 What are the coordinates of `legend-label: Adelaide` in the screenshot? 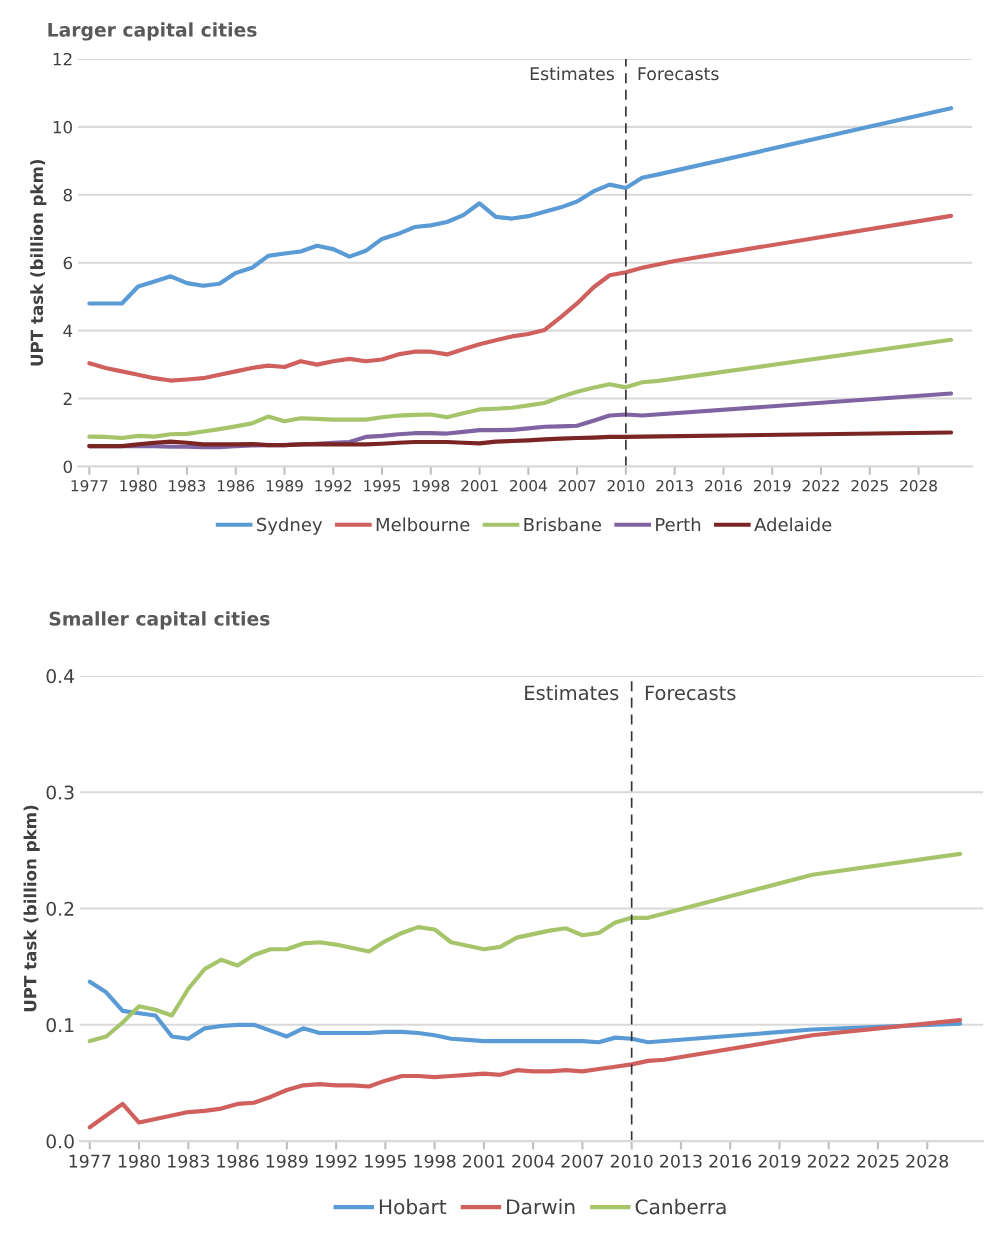 It's located at (793, 524).